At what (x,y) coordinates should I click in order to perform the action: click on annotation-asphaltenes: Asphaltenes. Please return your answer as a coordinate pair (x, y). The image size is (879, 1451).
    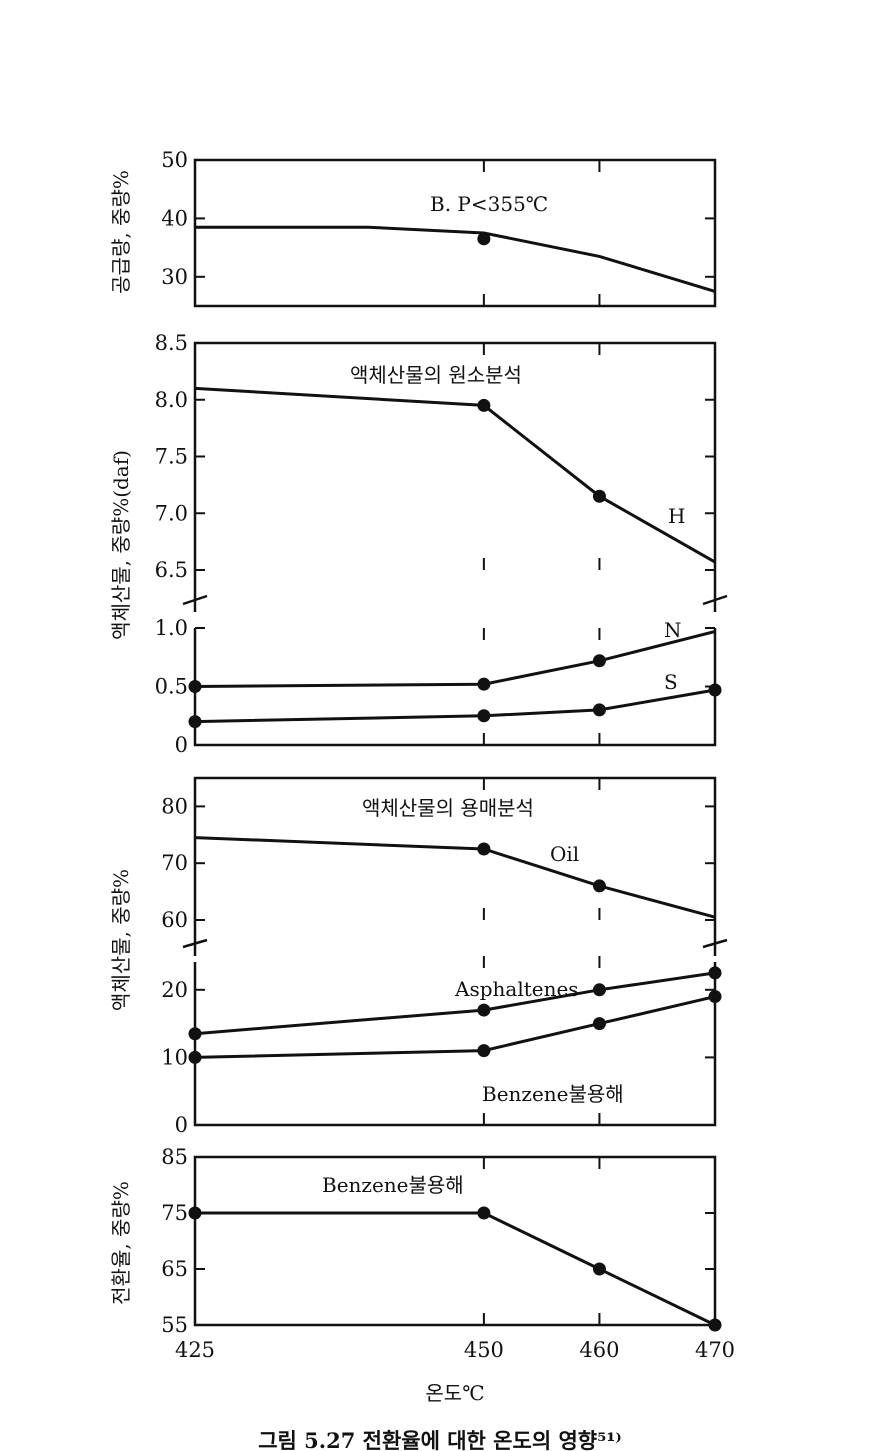
    Looking at the image, I should click on (516, 989).